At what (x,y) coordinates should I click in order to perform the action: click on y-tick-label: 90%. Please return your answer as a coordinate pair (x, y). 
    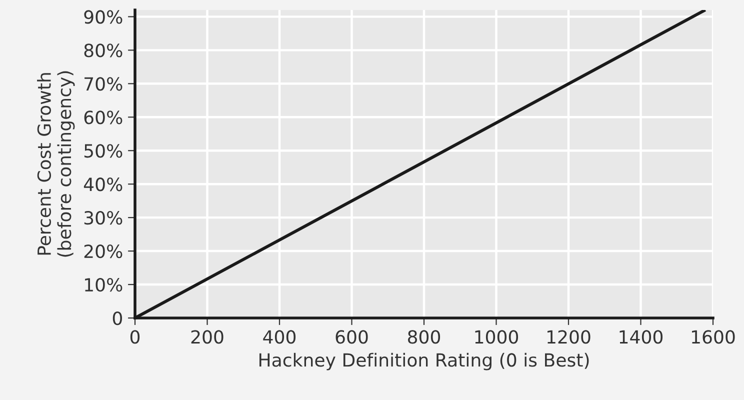
    Looking at the image, I should click on (103, 17).